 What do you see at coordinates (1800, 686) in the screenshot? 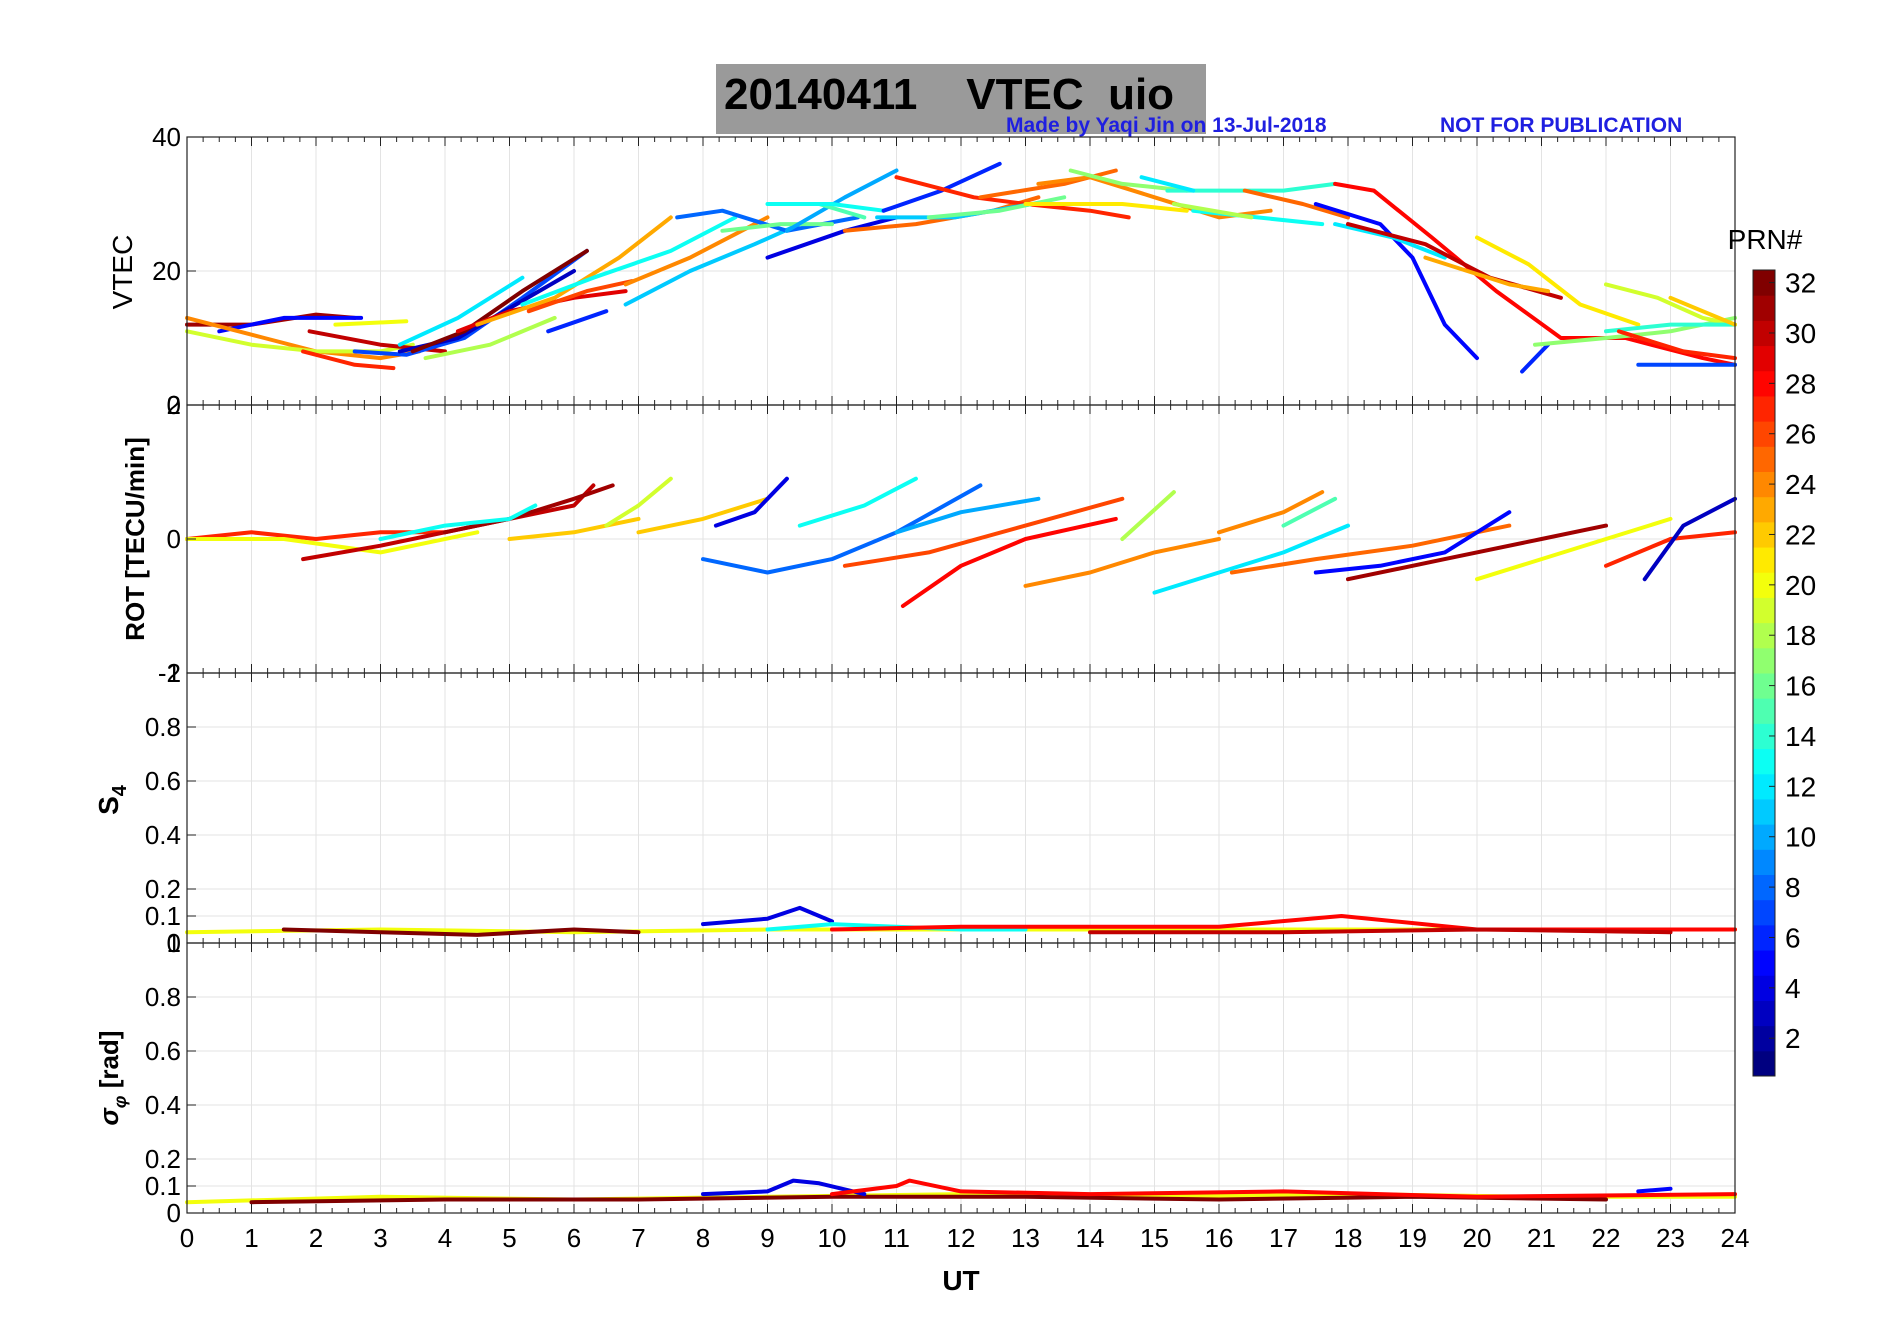
I see `colorbar-tick-label: 16` at bounding box center [1800, 686].